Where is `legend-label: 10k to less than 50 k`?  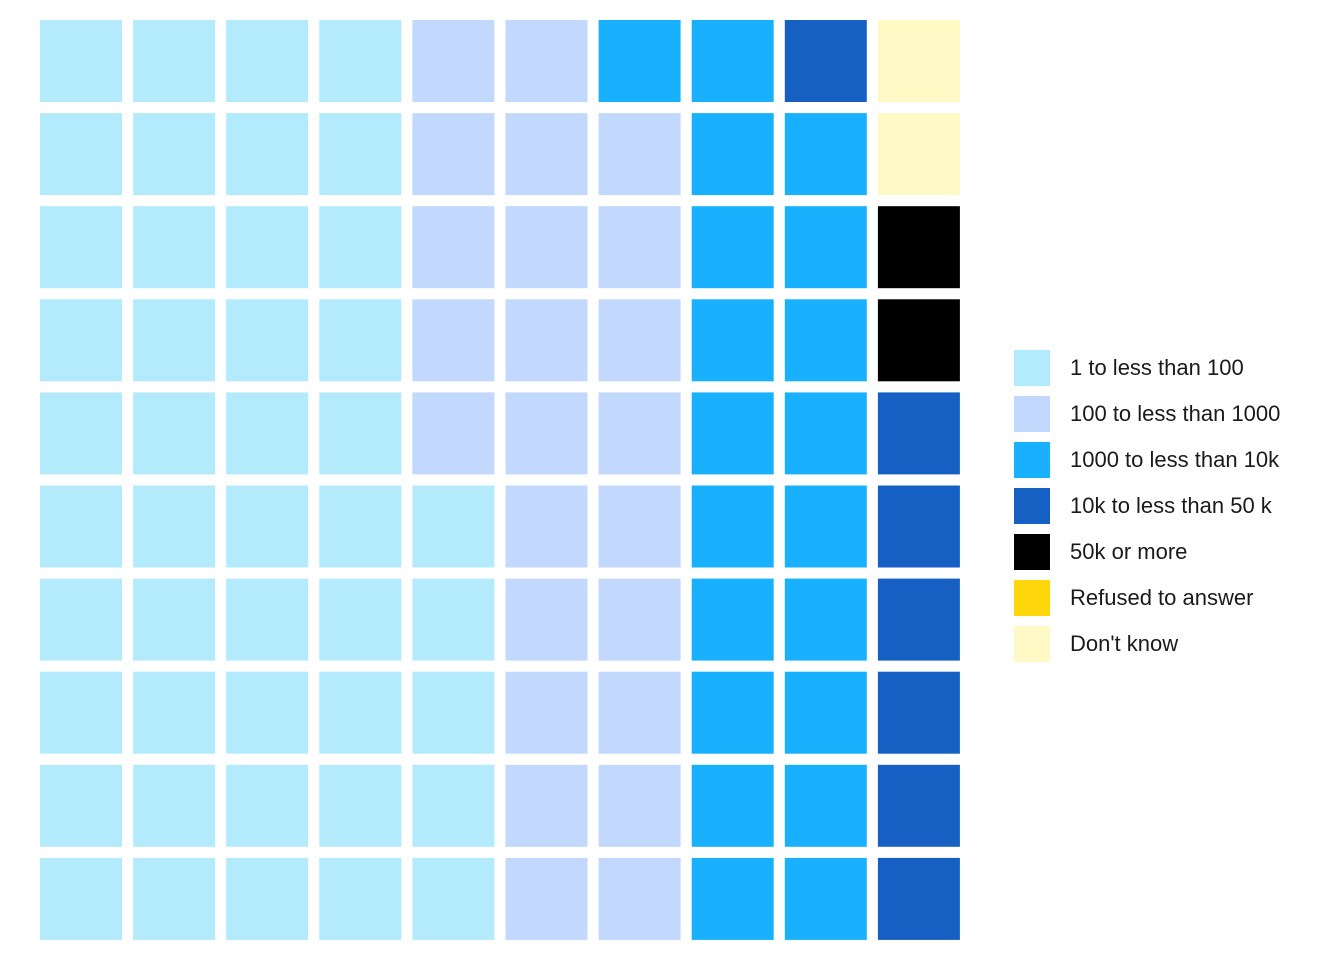 legend-label: 10k to less than 50 k is located at coordinates (1171, 505).